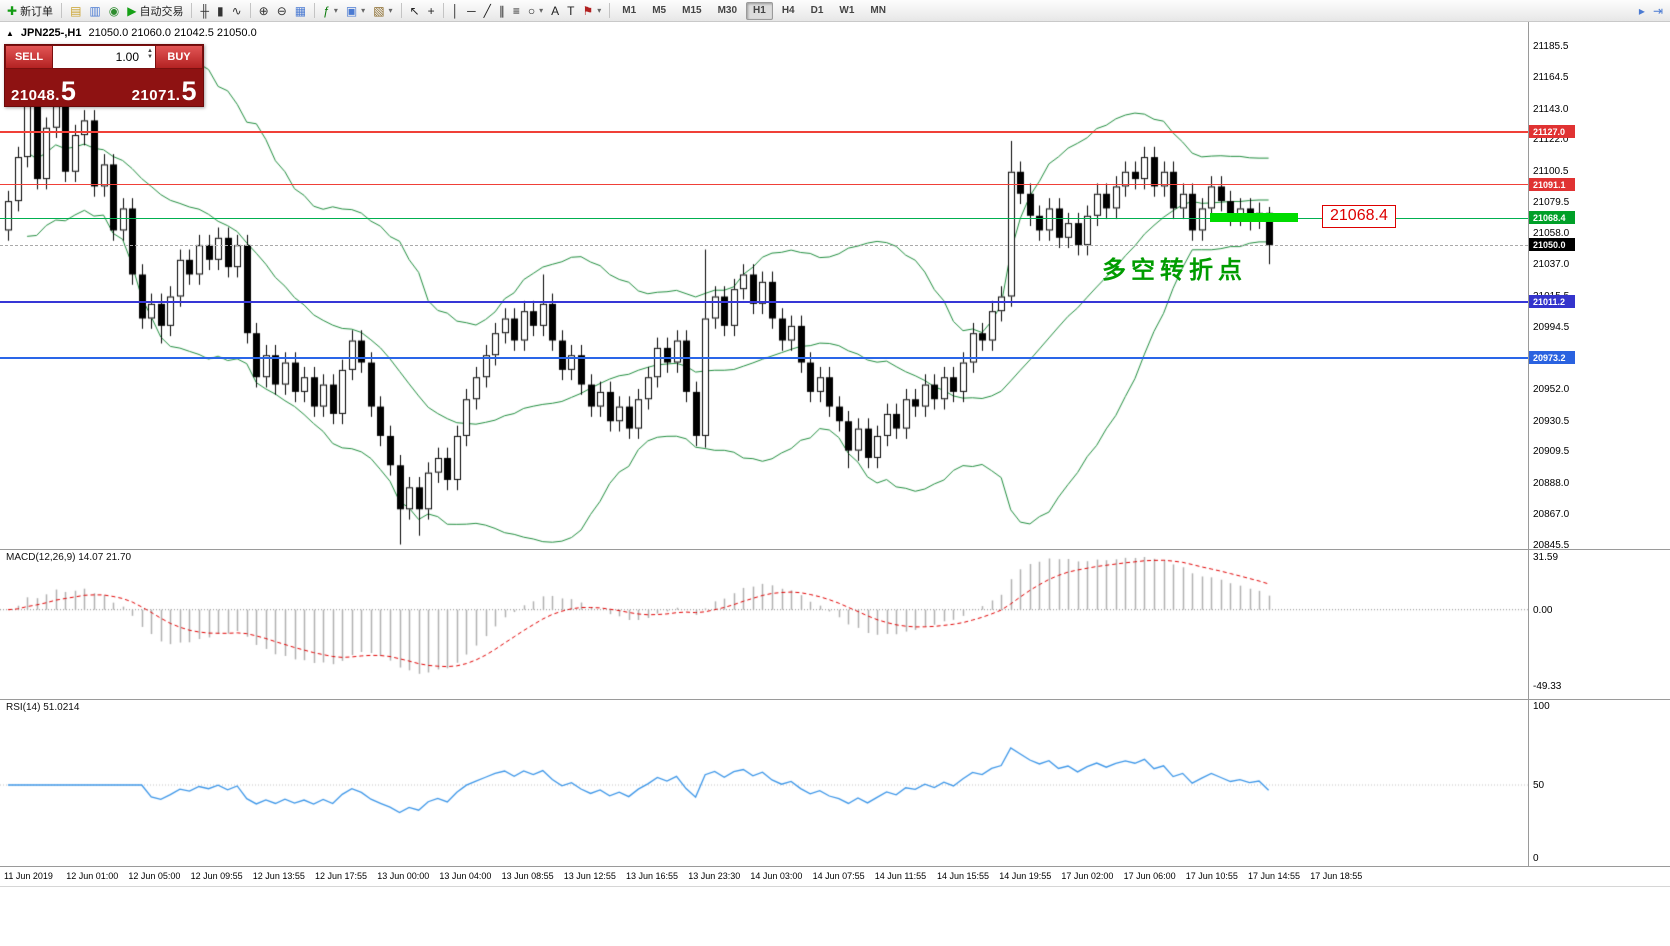  What do you see at coordinates (817, 11) in the screenshot?
I see `timeframe-d1-button: D1` at bounding box center [817, 11].